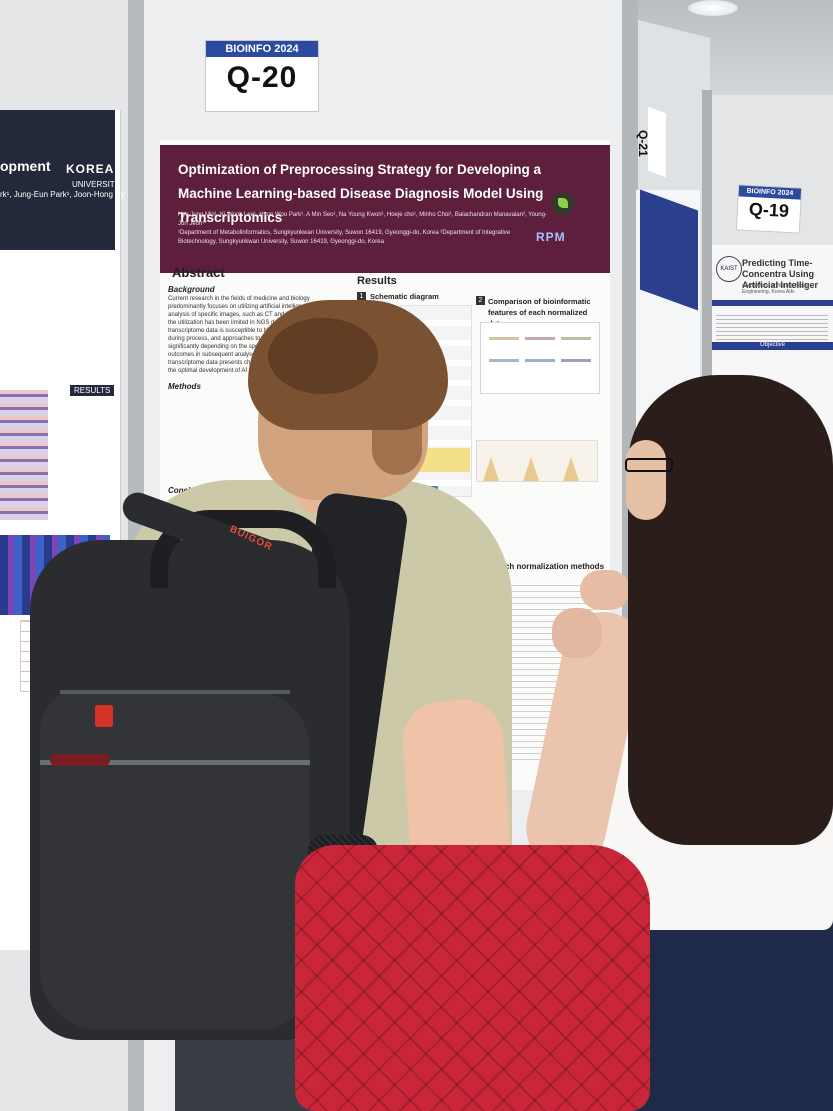  I want to click on main-poster-header, so click(385, 209).